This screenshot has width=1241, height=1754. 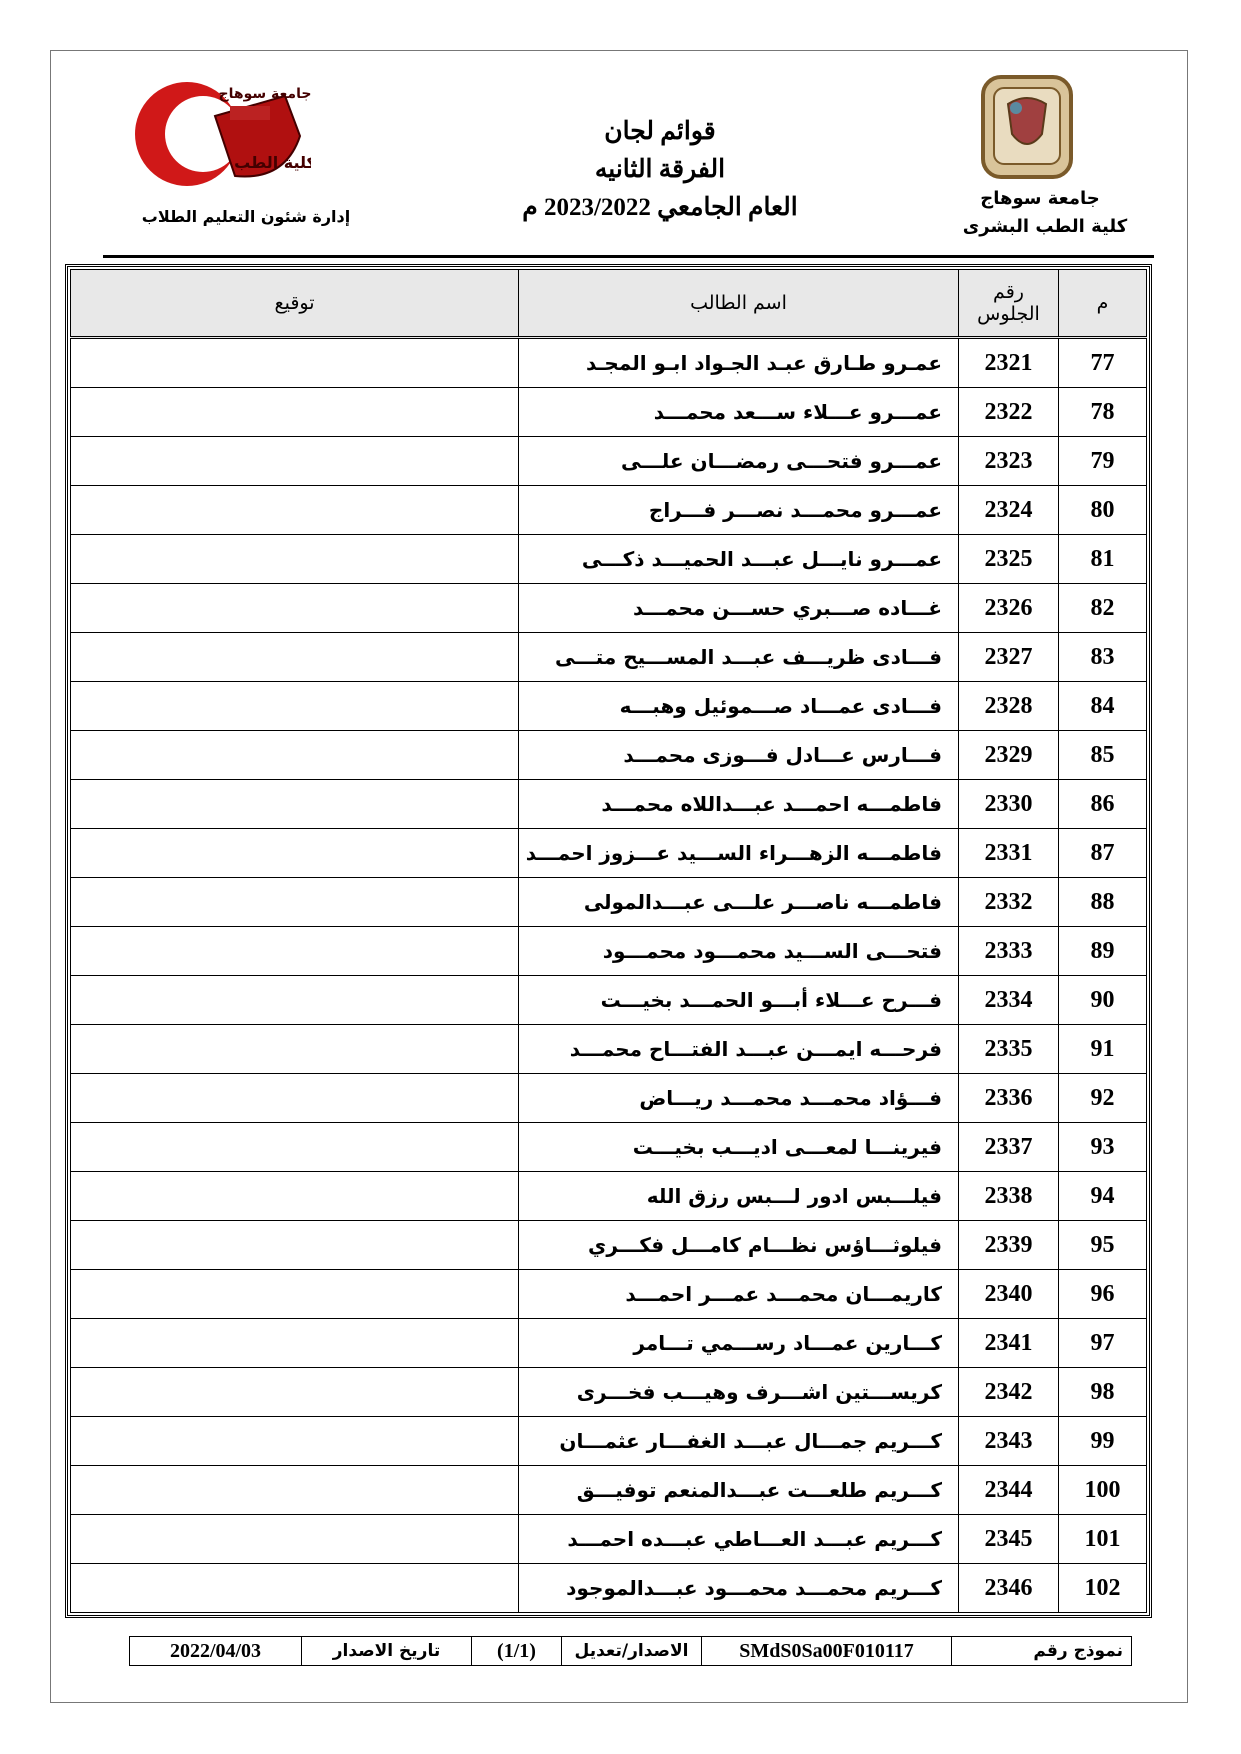 I want to click on faculty-name: كلية الطب البشرى, so click(x=1045, y=226).